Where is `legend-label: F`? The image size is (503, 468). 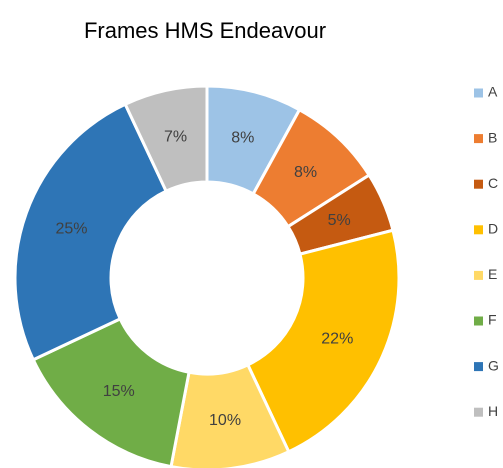 legend-label: F is located at coordinates (492, 320).